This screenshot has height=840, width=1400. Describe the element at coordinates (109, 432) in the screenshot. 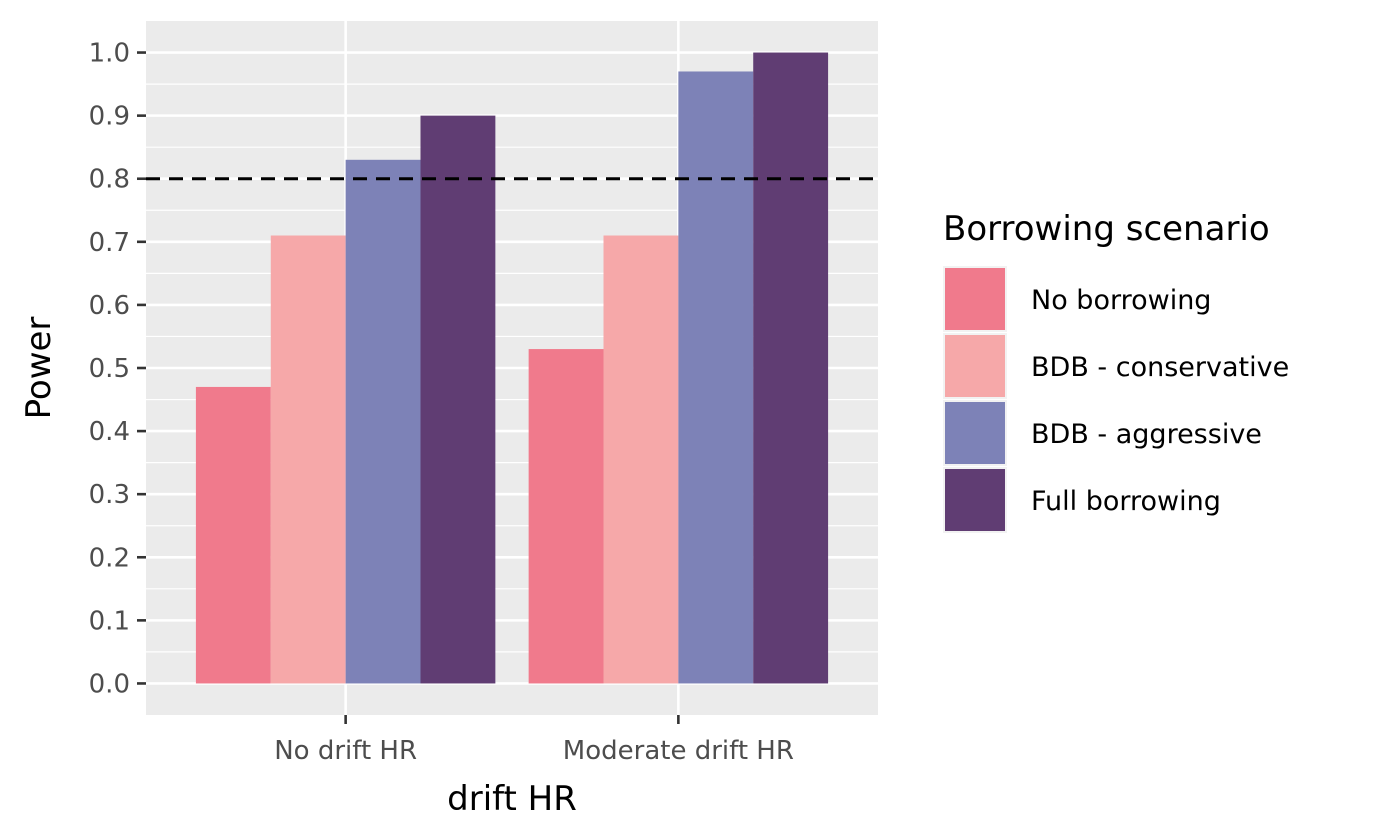

I see `y-tick-label: 0.4` at that location.